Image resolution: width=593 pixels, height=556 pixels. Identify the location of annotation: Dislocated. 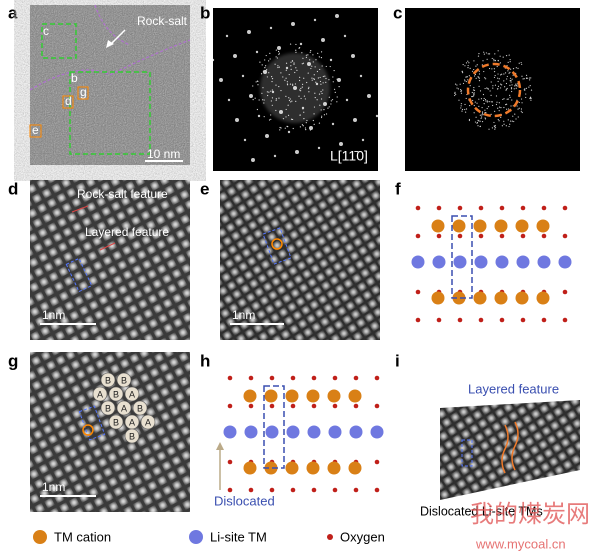
(244, 500).